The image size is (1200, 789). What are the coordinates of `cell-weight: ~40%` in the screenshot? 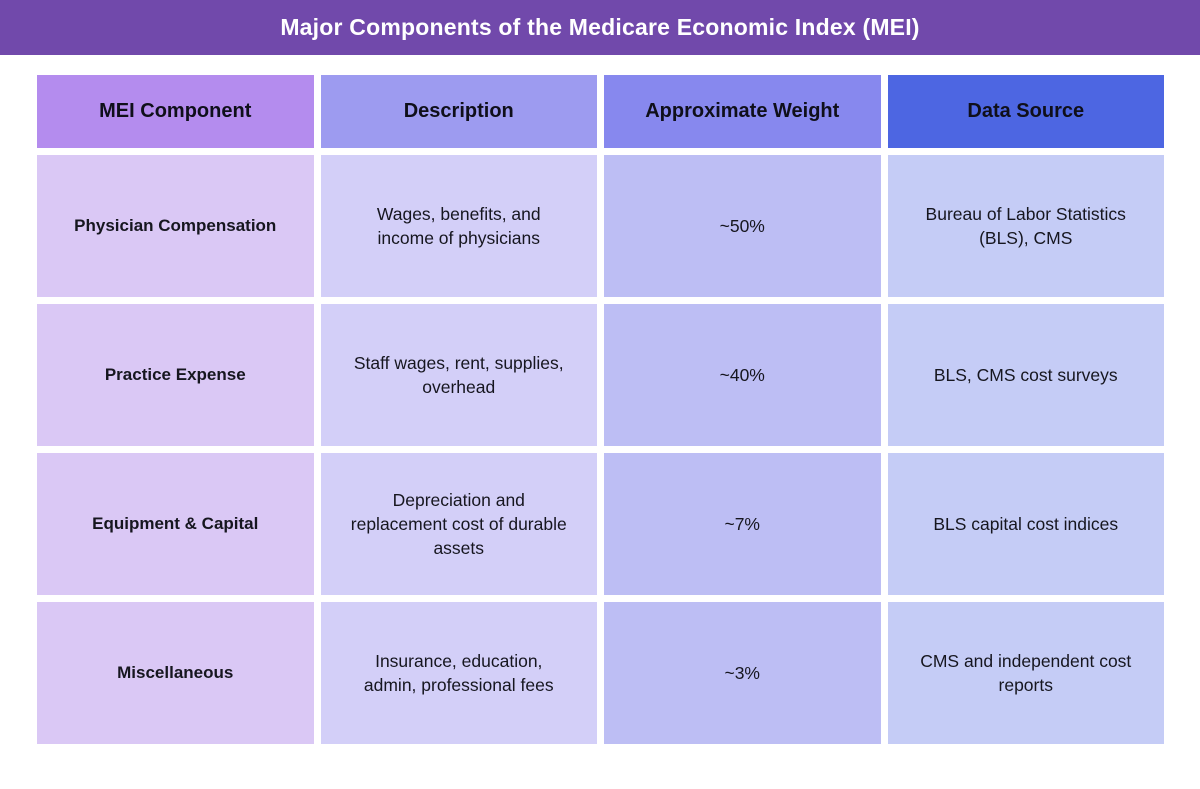 It's located at (742, 375).